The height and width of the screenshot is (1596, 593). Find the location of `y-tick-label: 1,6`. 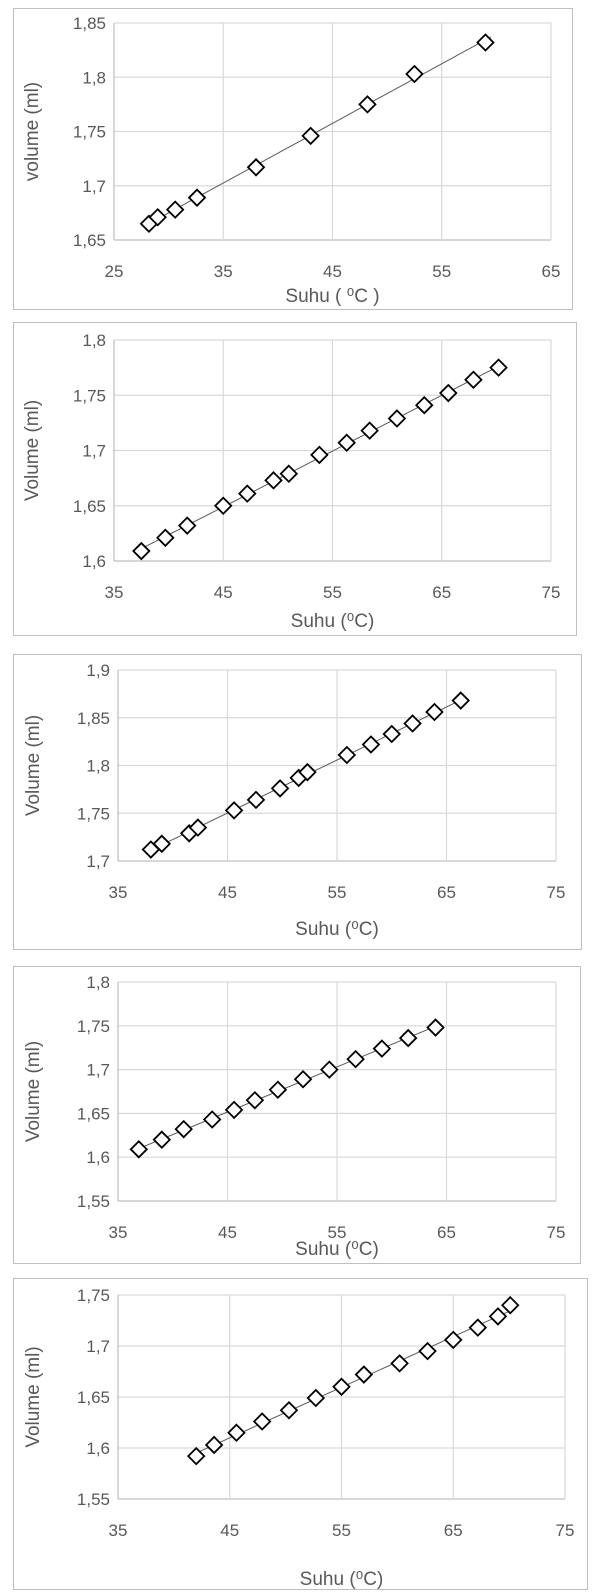

y-tick-label: 1,6 is located at coordinates (98, 1448).